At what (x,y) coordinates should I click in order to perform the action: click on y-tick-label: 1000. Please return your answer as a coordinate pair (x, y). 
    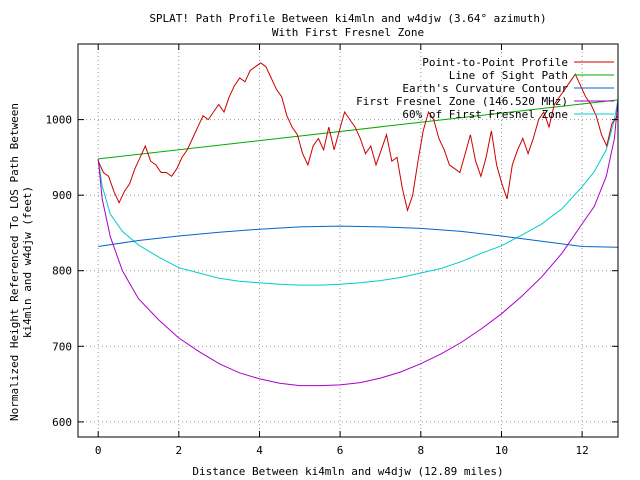
    Looking at the image, I should click on (59, 120).